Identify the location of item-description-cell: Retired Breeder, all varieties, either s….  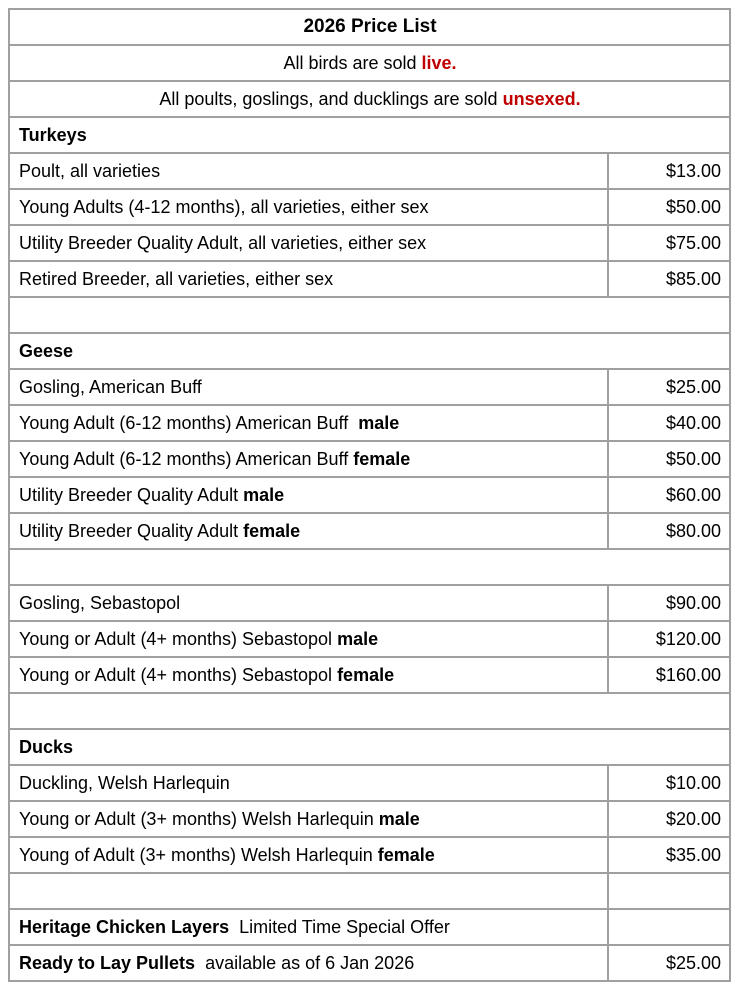
(308, 279).